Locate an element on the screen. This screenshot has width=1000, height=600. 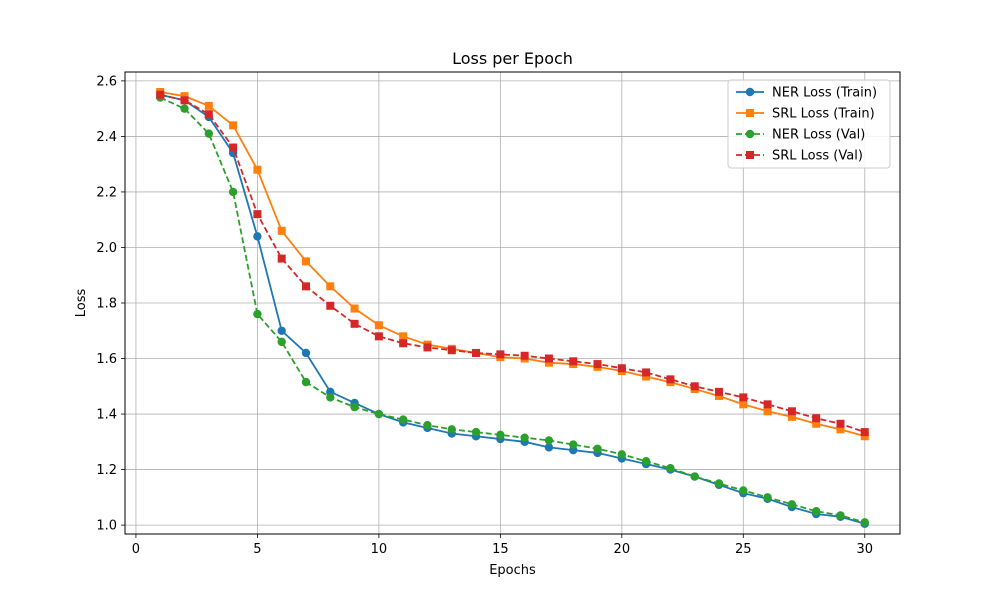
legend-item-ner-loss-val: NER Loss (Val) is located at coordinates (800, 135).